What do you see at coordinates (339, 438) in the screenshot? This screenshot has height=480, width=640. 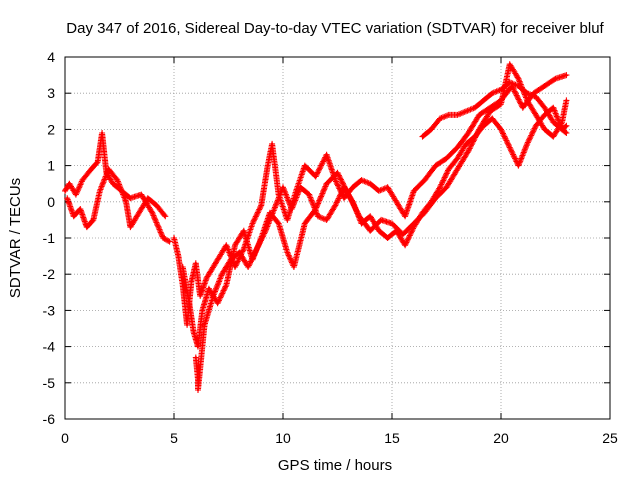 I see `x-tick-labels: 0 5 10 15 20 25` at bounding box center [339, 438].